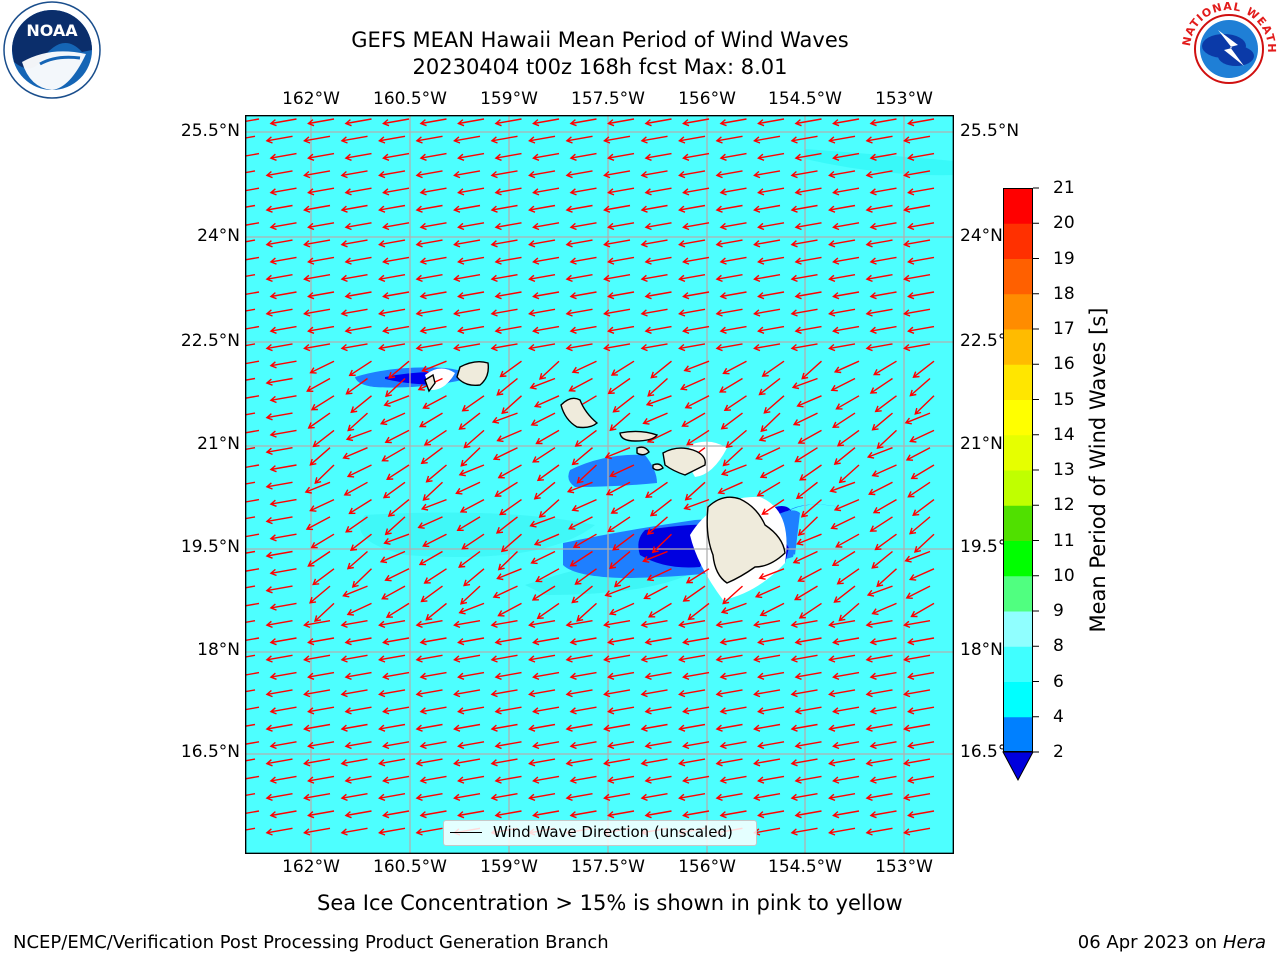 The height and width of the screenshot is (960, 1280). Describe the element at coordinates (1058, 681) in the screenshot. I see `colorbar-tick-label: 6` at that location.